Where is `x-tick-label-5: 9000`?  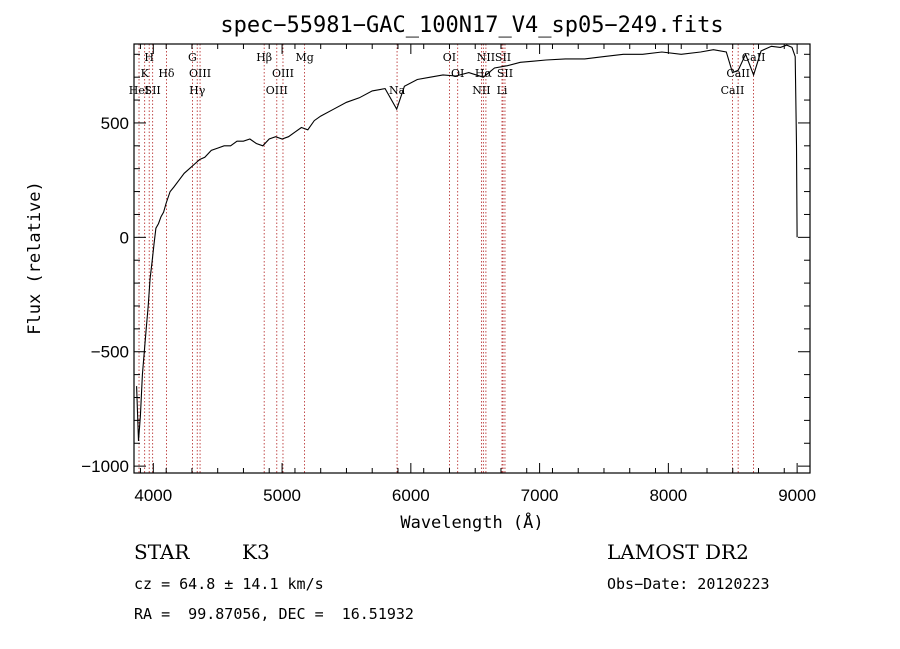 x-tick-label-5: 9000 is located at coordinates (797, 495).